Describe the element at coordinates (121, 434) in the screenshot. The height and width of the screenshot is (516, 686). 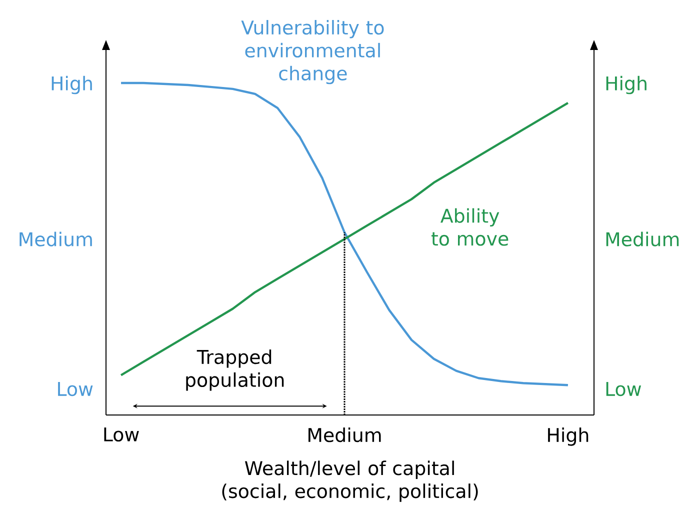
I see `x-tick-label: Low` at that location.